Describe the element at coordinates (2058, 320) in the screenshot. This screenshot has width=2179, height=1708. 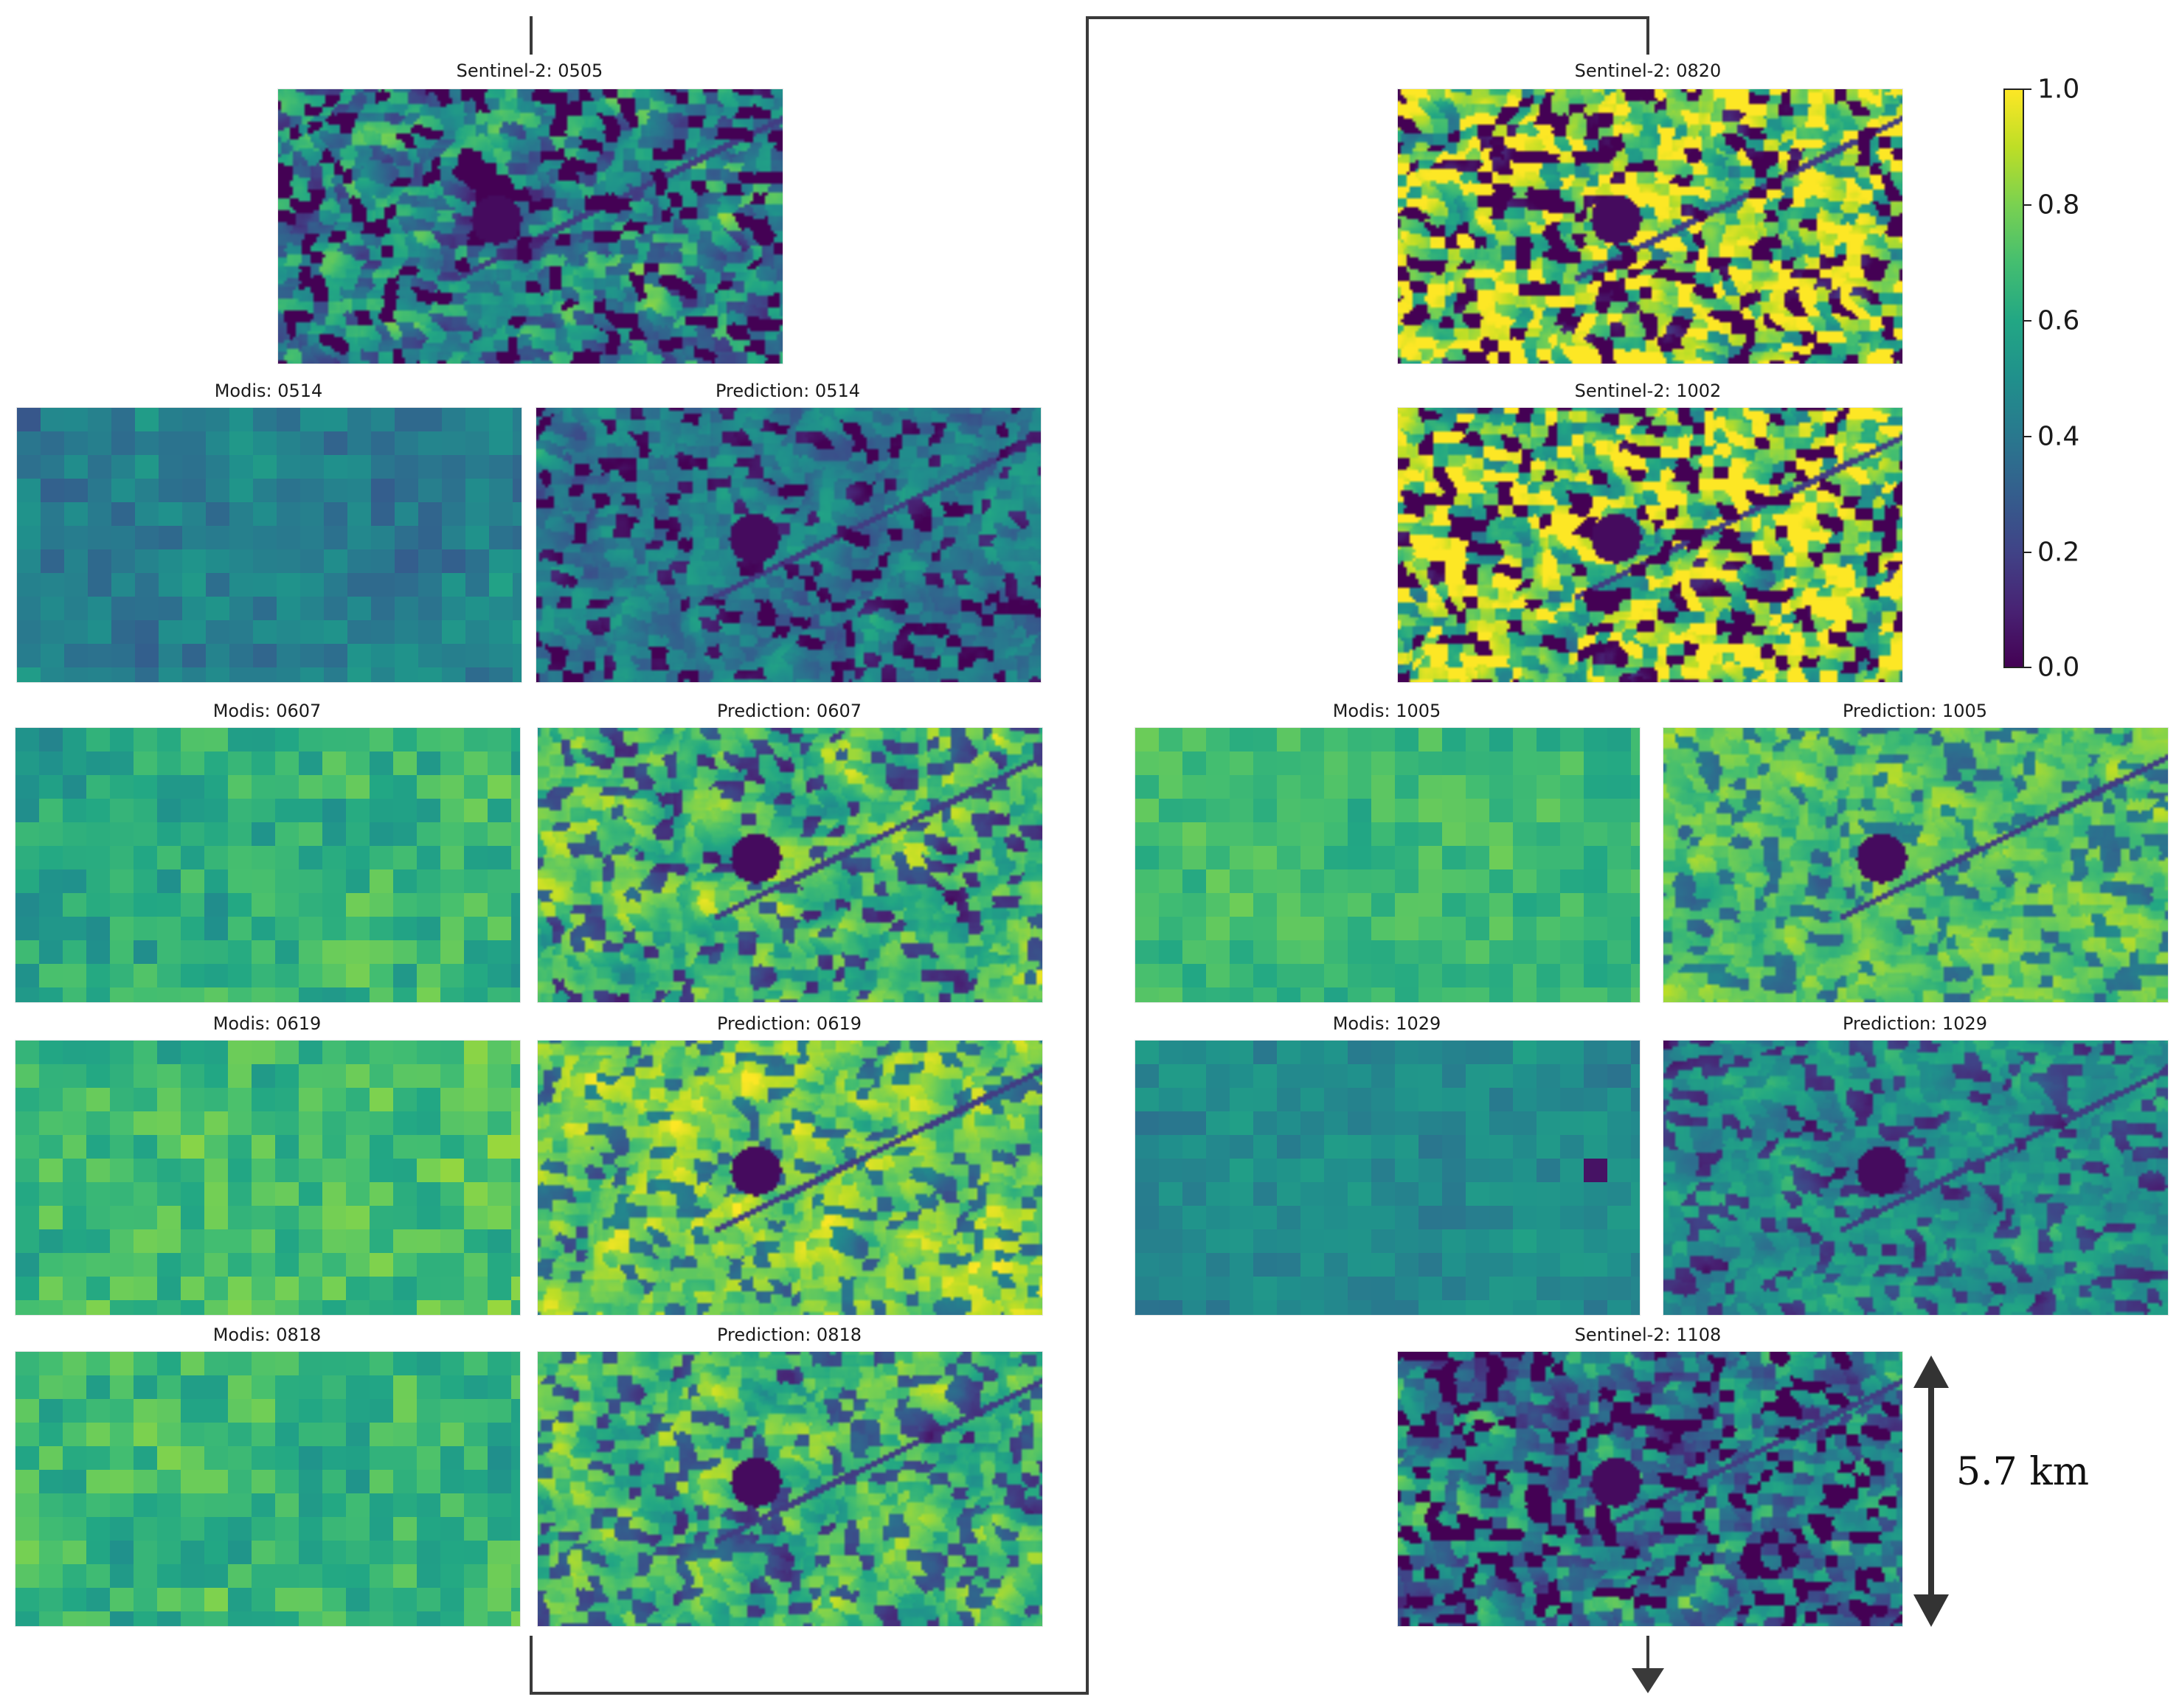
I see `colorbar-tick-label: 0.6` at that location.